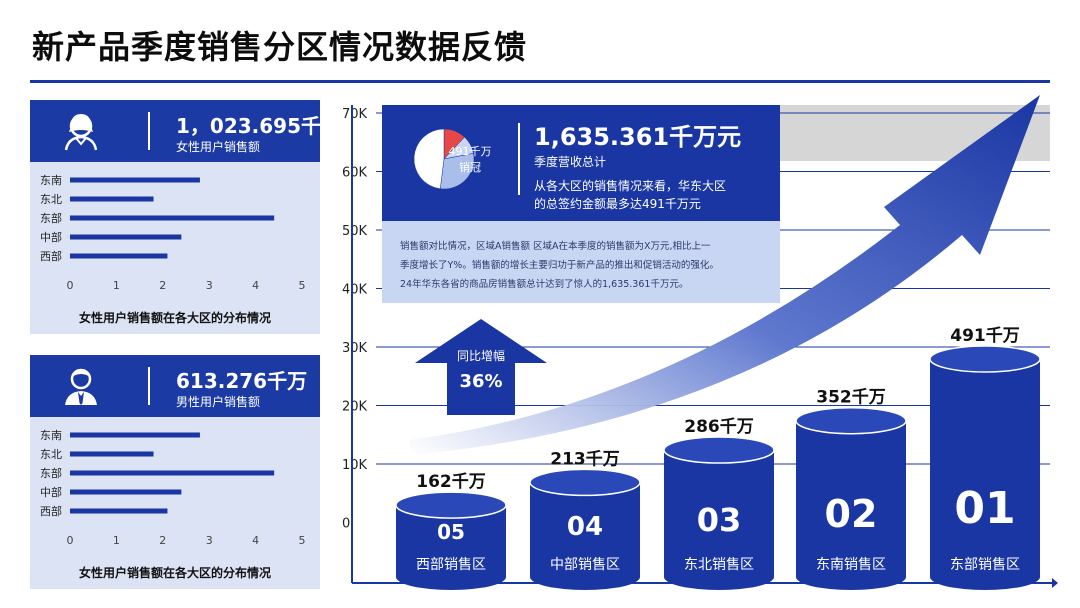 Image resolution: width=1080 pixels, height=608 pixels. What do you see at coordinates (451, 482) in the screenshot?
I see `value-label: 162千万` at bounding box center [451, 482].